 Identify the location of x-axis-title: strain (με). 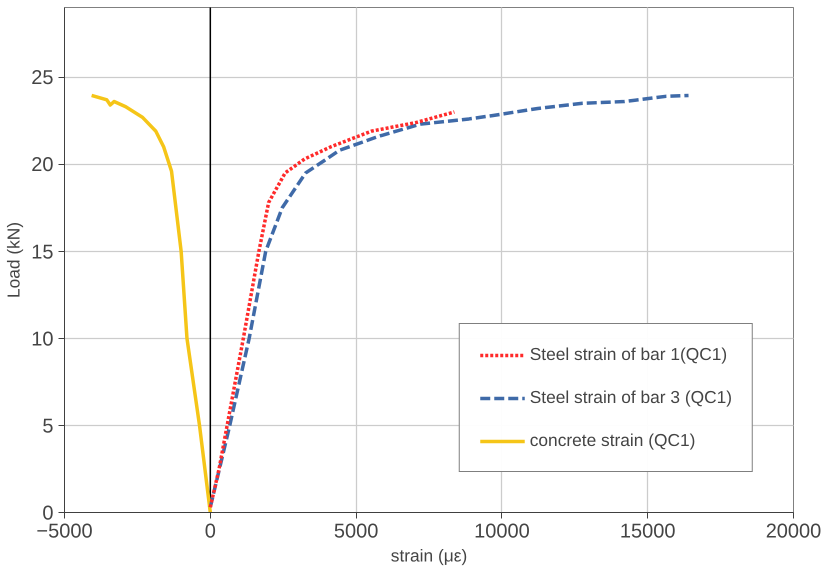
(429, 556).